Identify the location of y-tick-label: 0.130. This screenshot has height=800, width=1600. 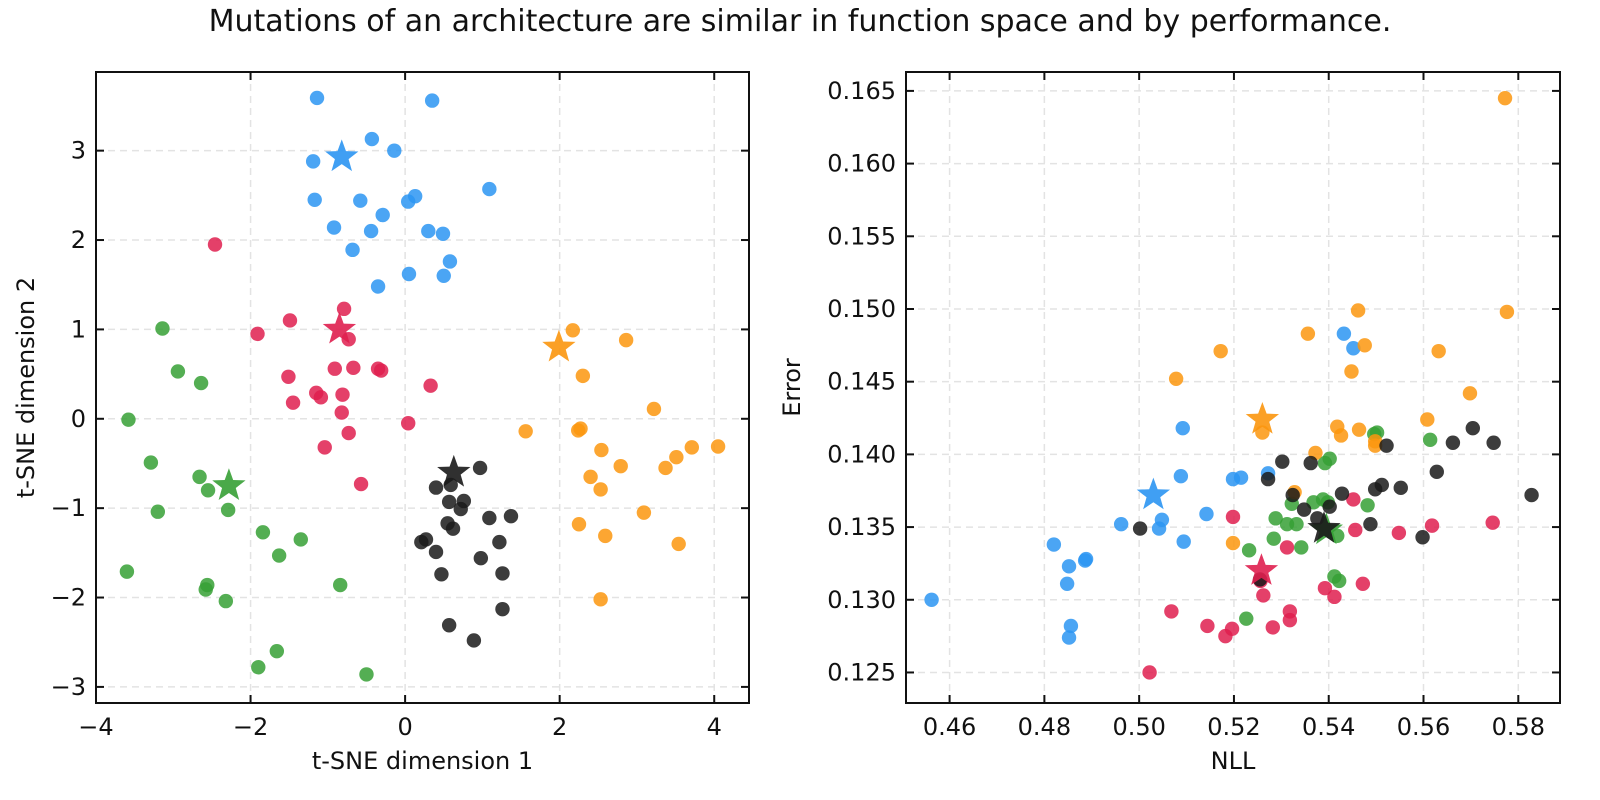
(861, 600).